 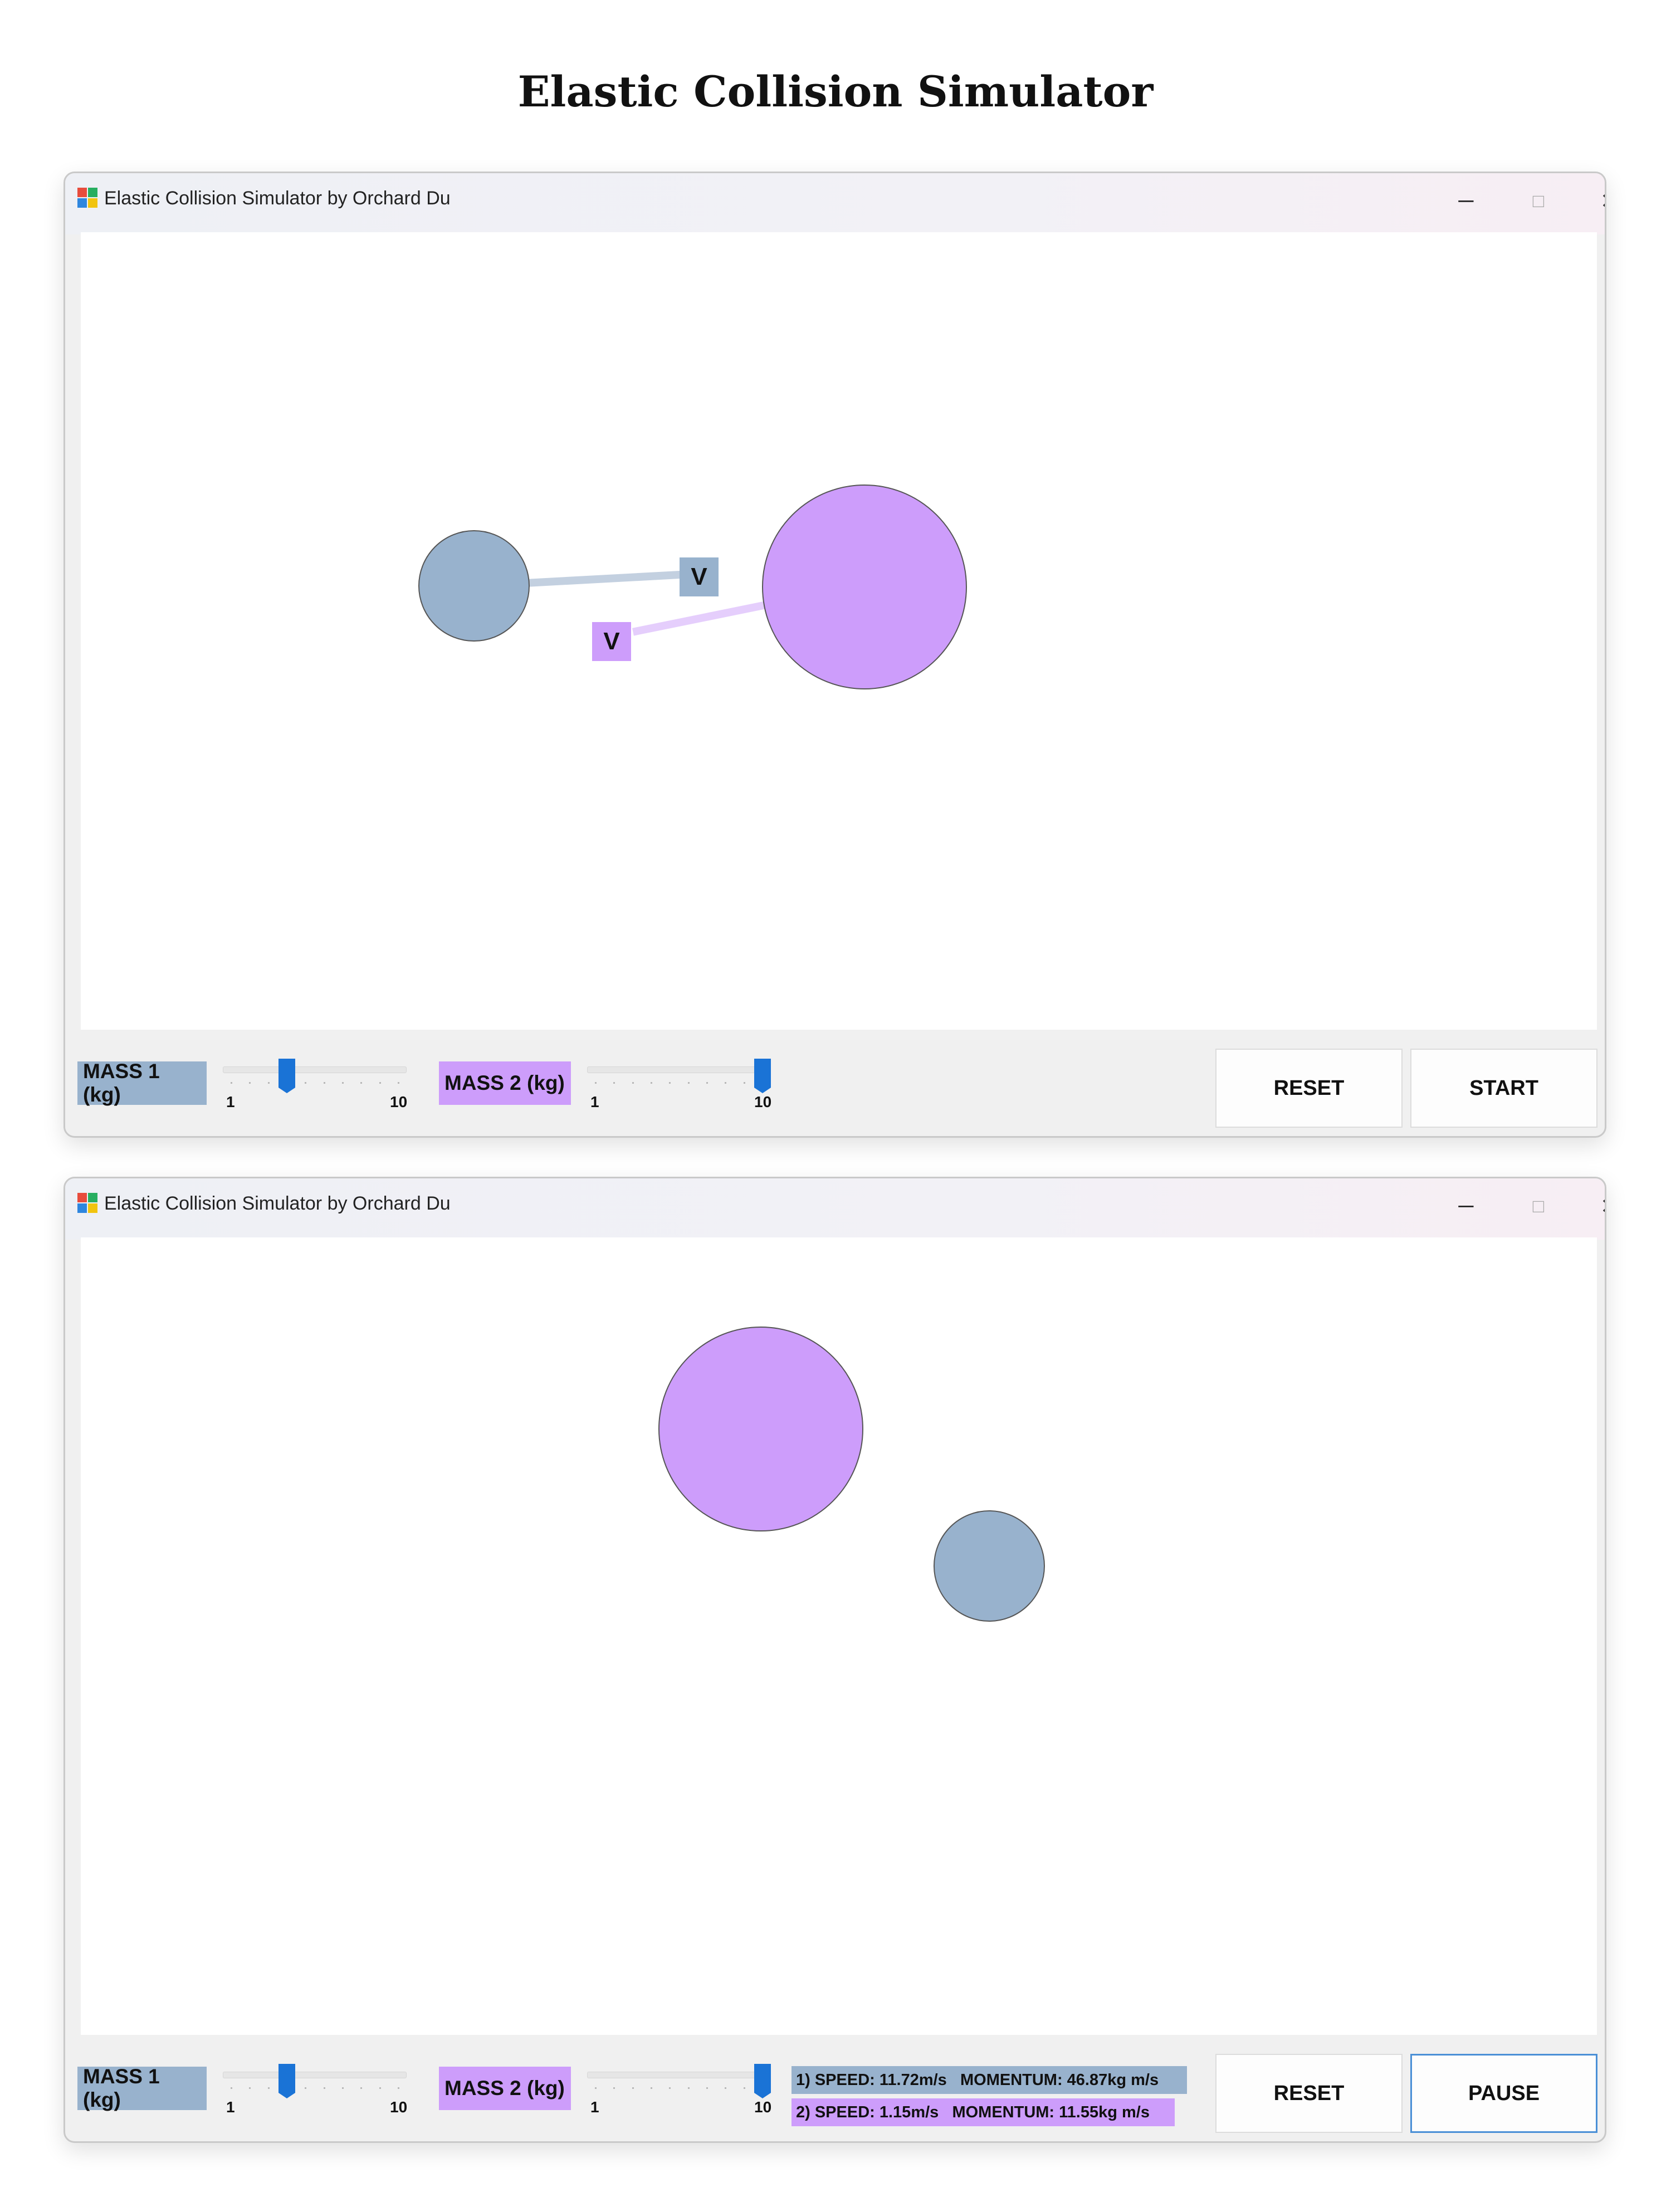 I want to click on ball-2-stats: 2) SPEED: 1.15m/s MOMENTUM: 11.55kg m/s, so click(x=983, y=2112).